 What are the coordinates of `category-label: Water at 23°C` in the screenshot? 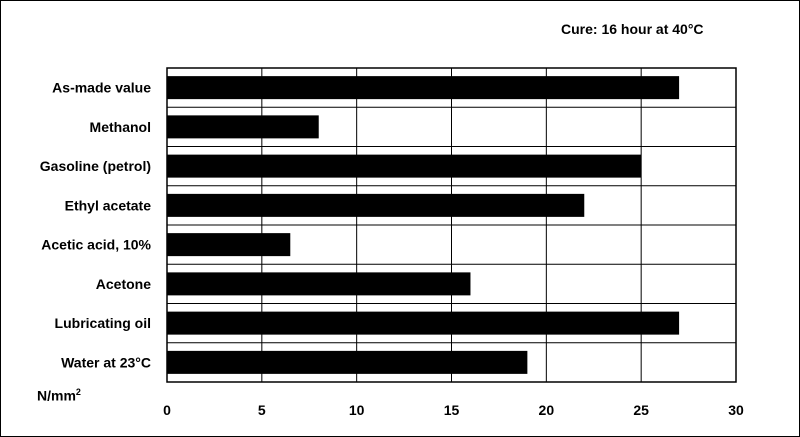 It's located at (106, 362).